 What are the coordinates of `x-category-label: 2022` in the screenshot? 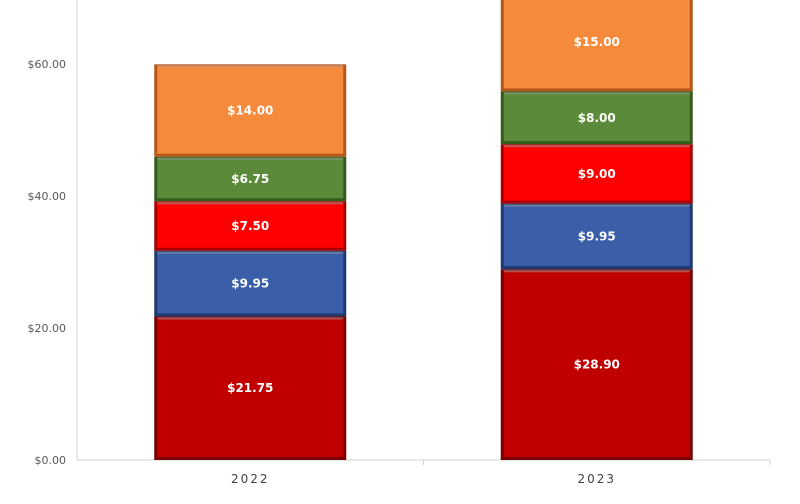 It's located at (250, 479).